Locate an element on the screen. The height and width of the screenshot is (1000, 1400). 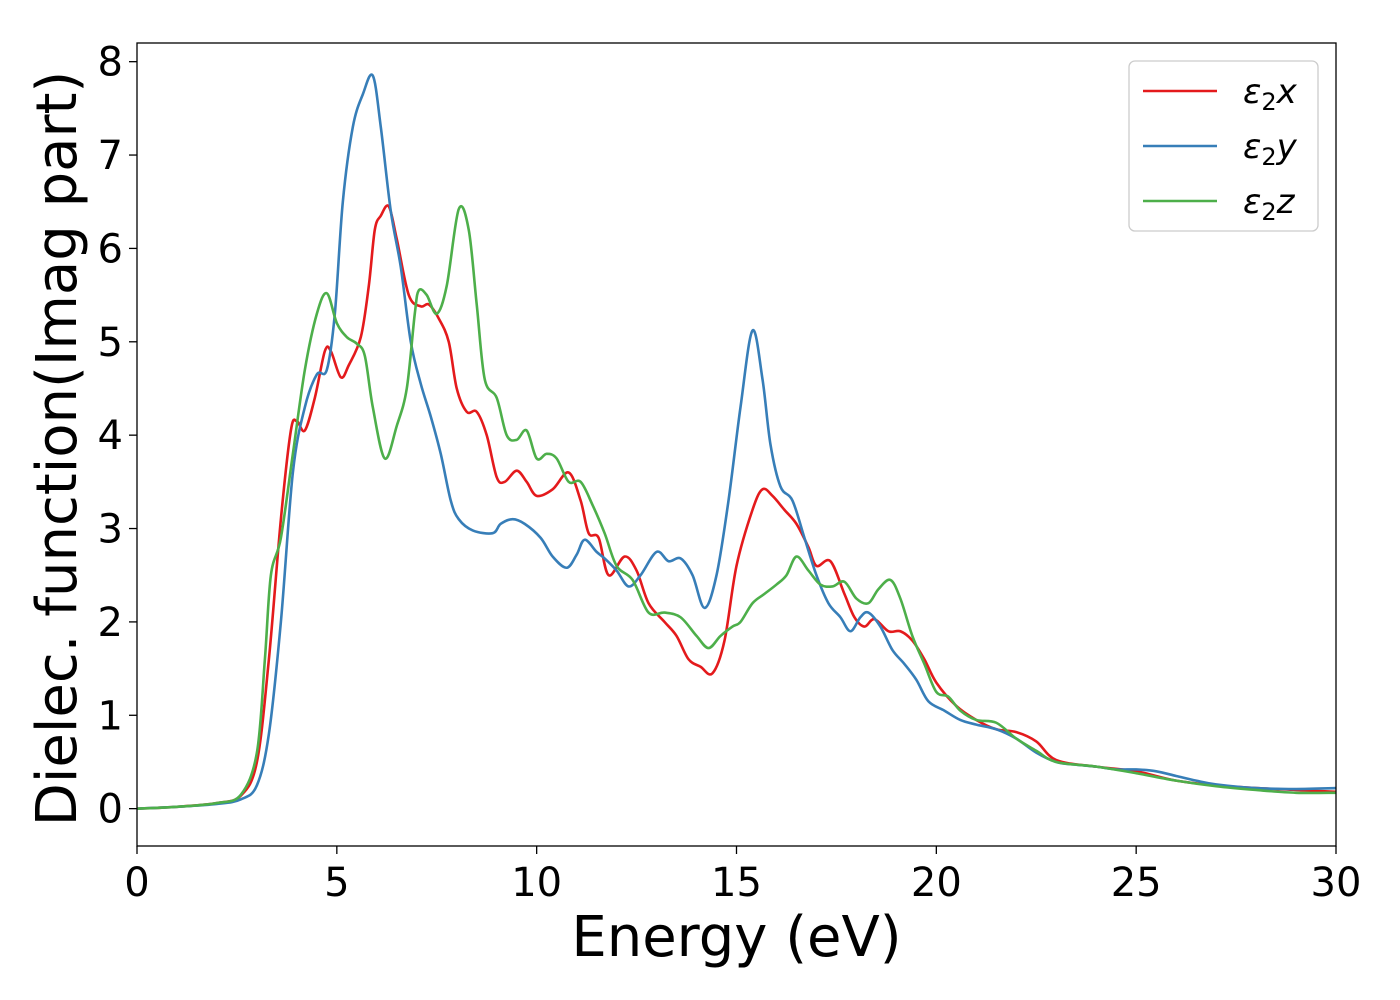
y-tick-label: 1 is located at coordinates (110, 716).